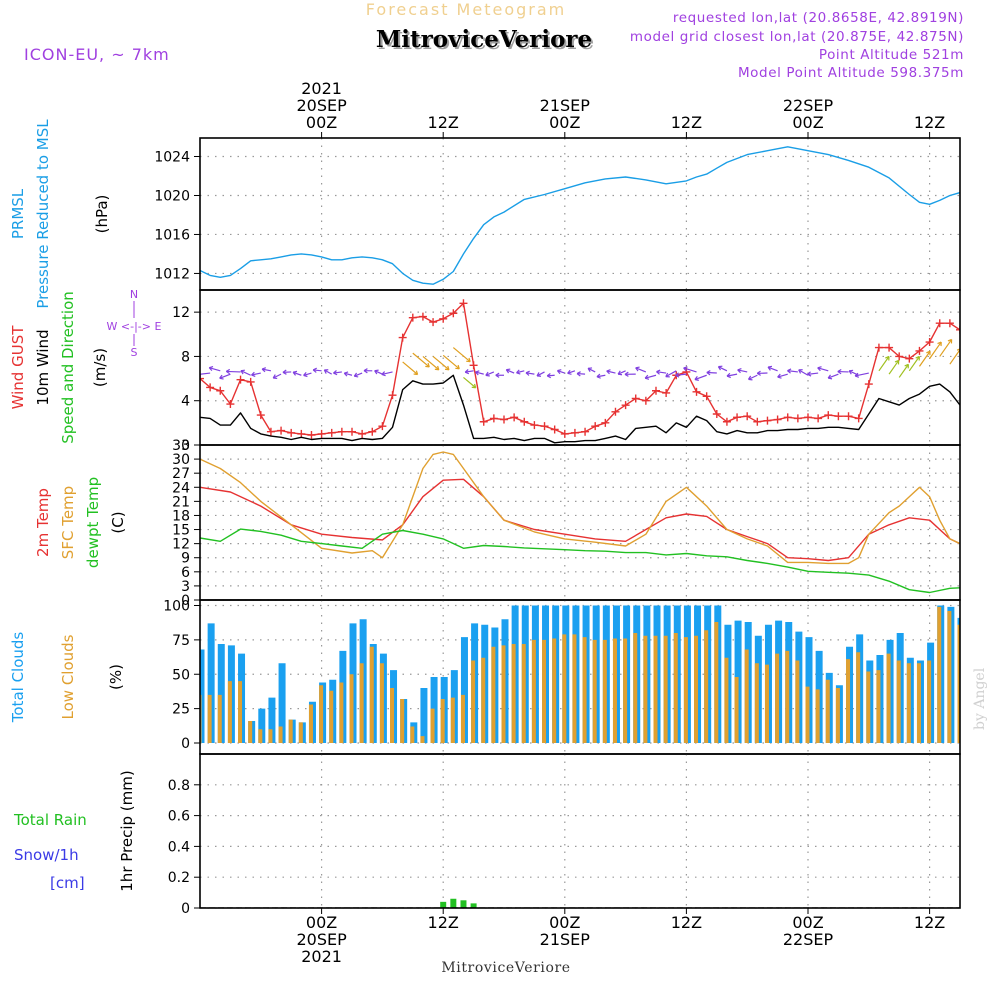 This screenshot has height=1000, width=1000. I want to click on panel-frame, so click(580, 831).